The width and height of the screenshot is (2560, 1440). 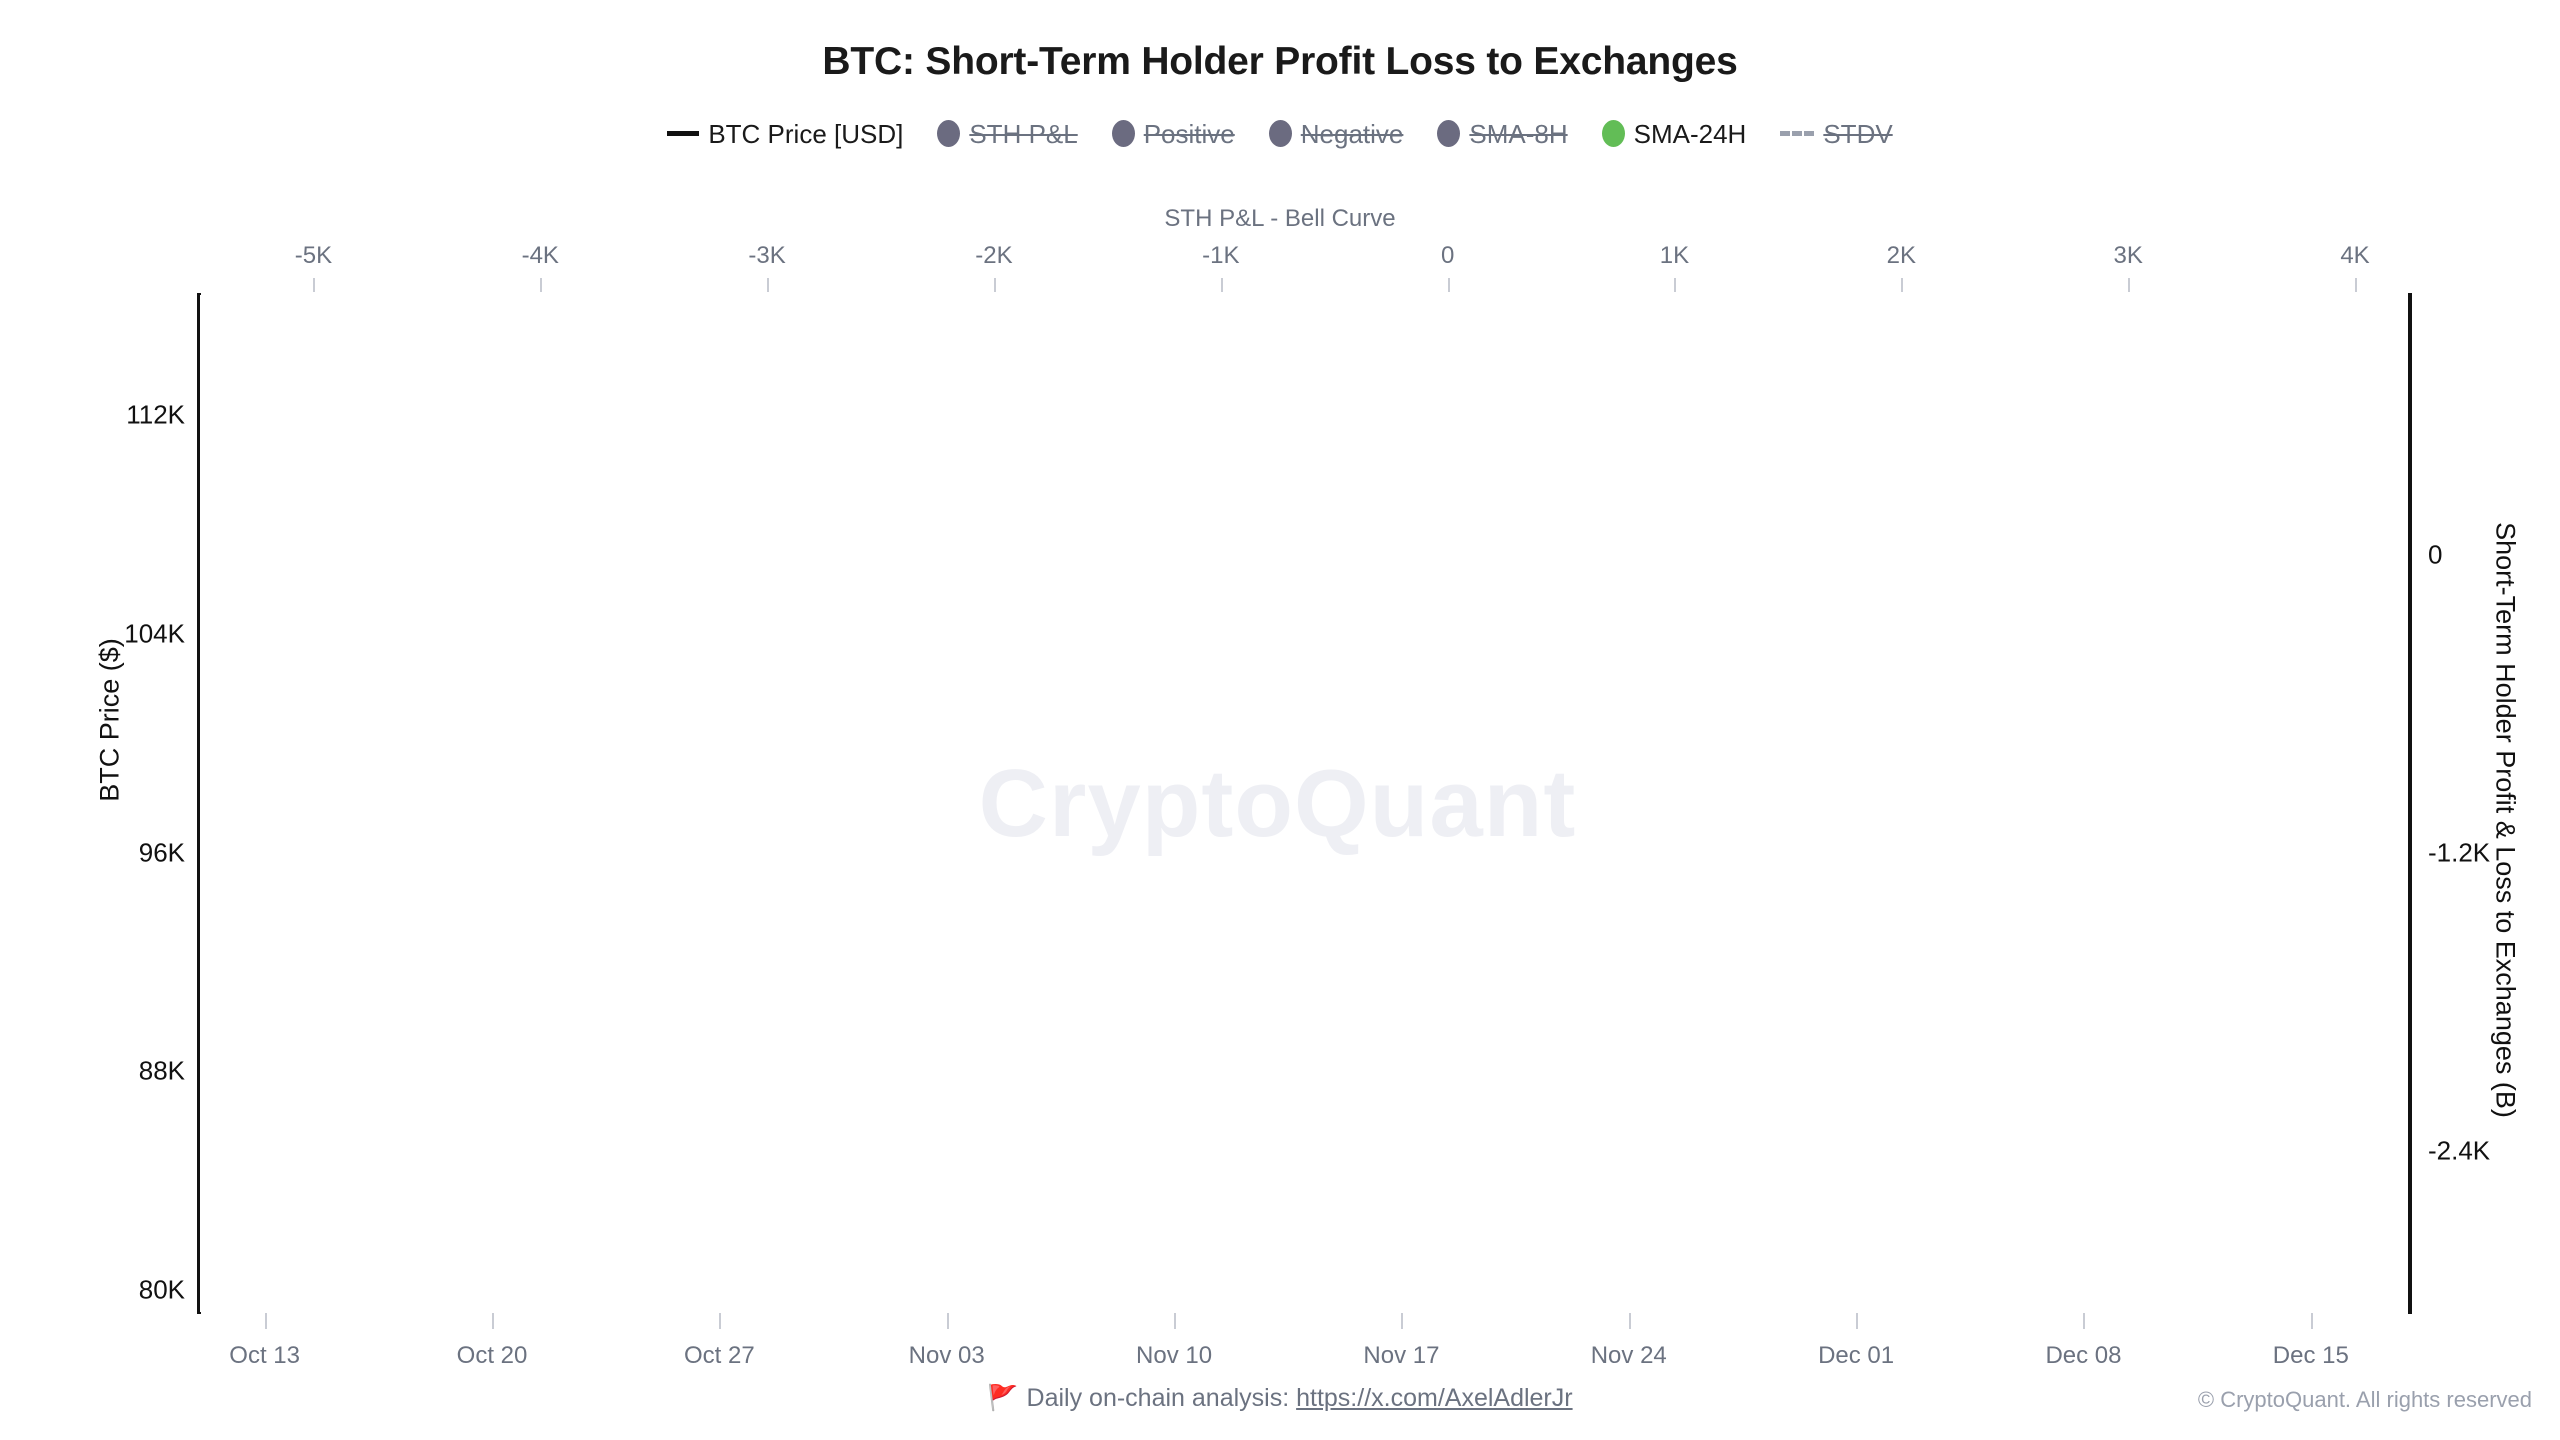 What do you see at coordinates (161, 1070) in the screenshot?
I see `y-tick-label: 88K` at bounding box center [161, 1070].